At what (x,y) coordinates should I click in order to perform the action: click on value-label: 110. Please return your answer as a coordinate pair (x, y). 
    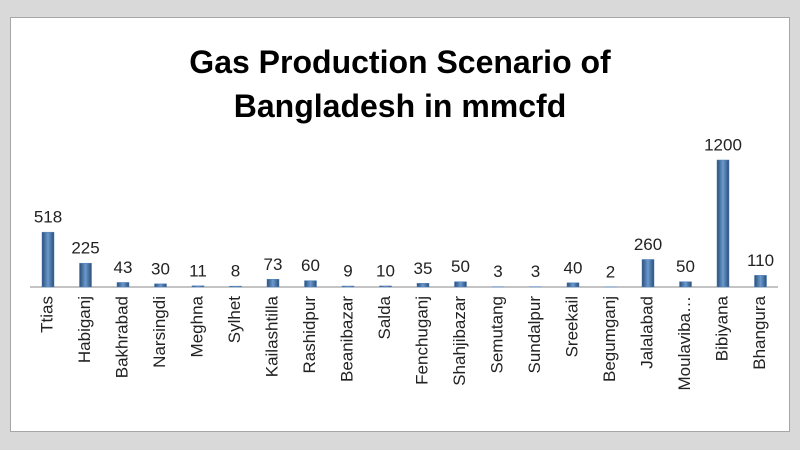
    Looking at the image, I should click on (760, 260).